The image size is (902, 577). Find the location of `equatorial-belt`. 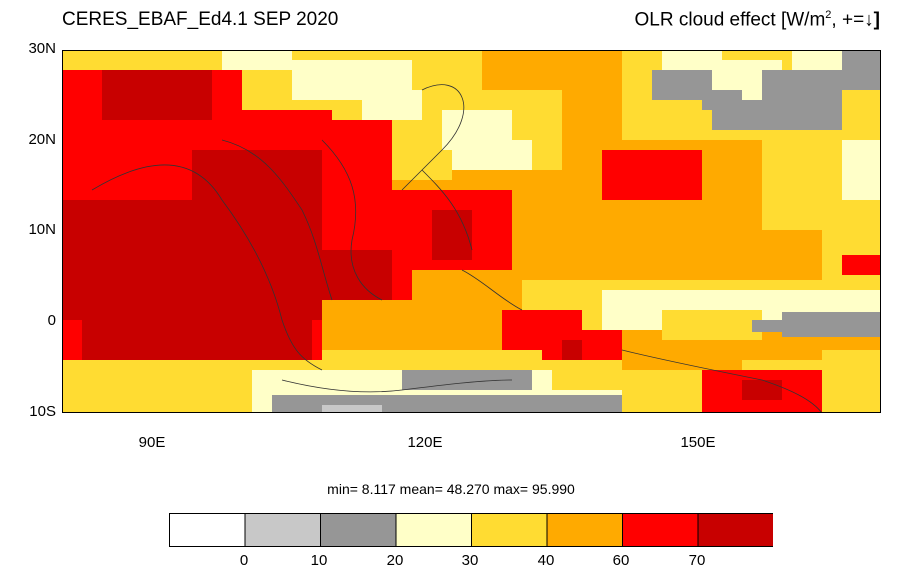

equatorial-belt is located at coordinates (701, 346).